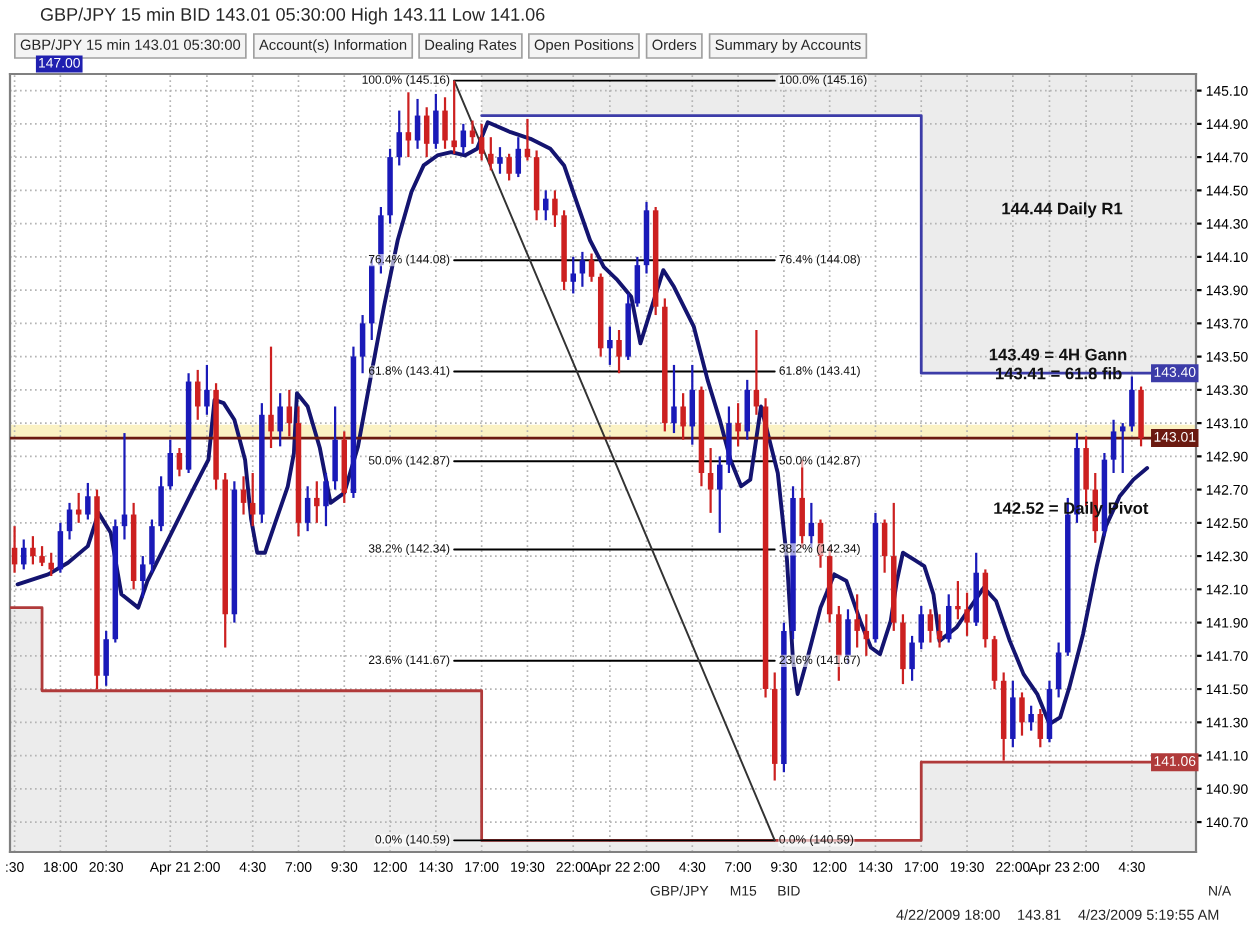 Image resolution: width=1250 pixels, height=934 pixels. Describe the element at coordinates (1058, 354) in the screenshot. I see `annotation: 143.49 = 4H Gann` at that location.